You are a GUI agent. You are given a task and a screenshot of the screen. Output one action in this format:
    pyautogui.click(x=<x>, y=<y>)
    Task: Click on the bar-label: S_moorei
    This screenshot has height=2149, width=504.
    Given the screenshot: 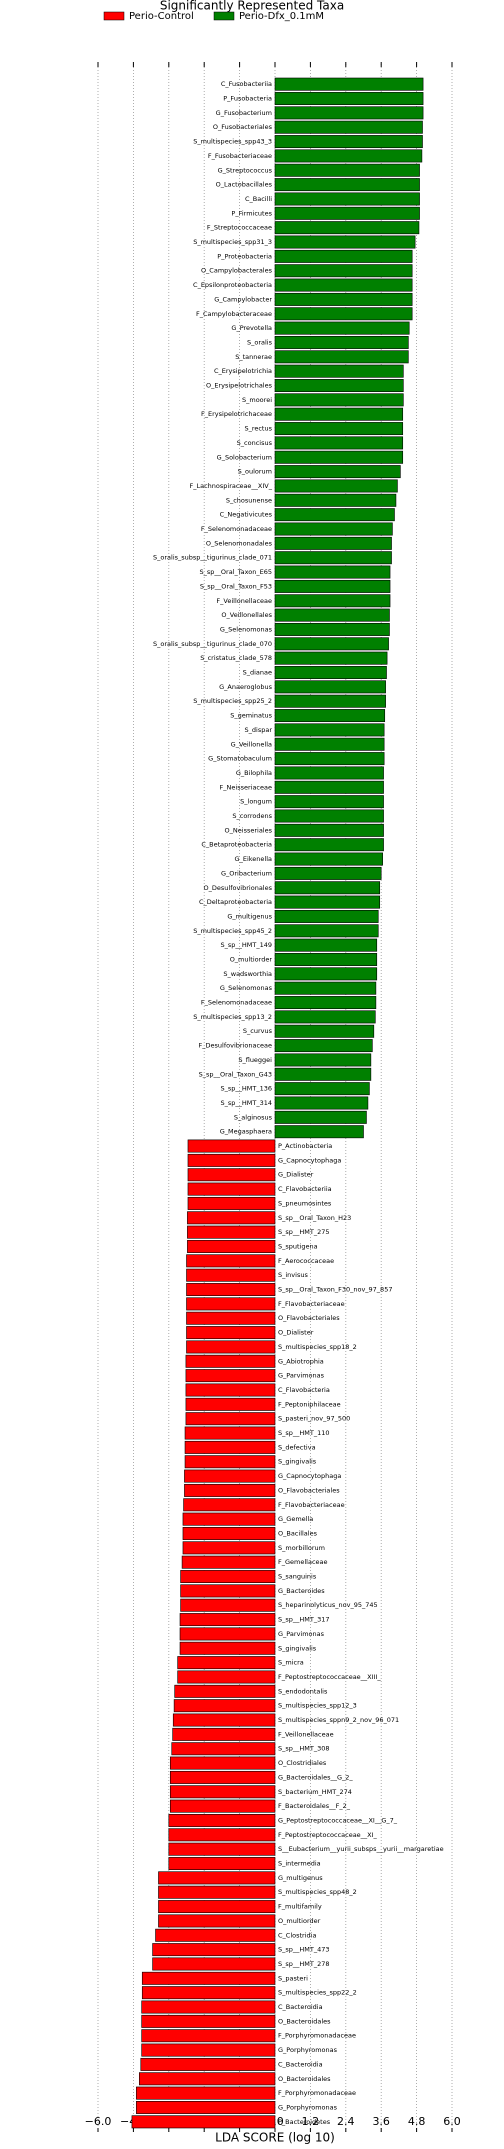 What is the action you would take?
    pyautogui.click(x=257, y=400)
    